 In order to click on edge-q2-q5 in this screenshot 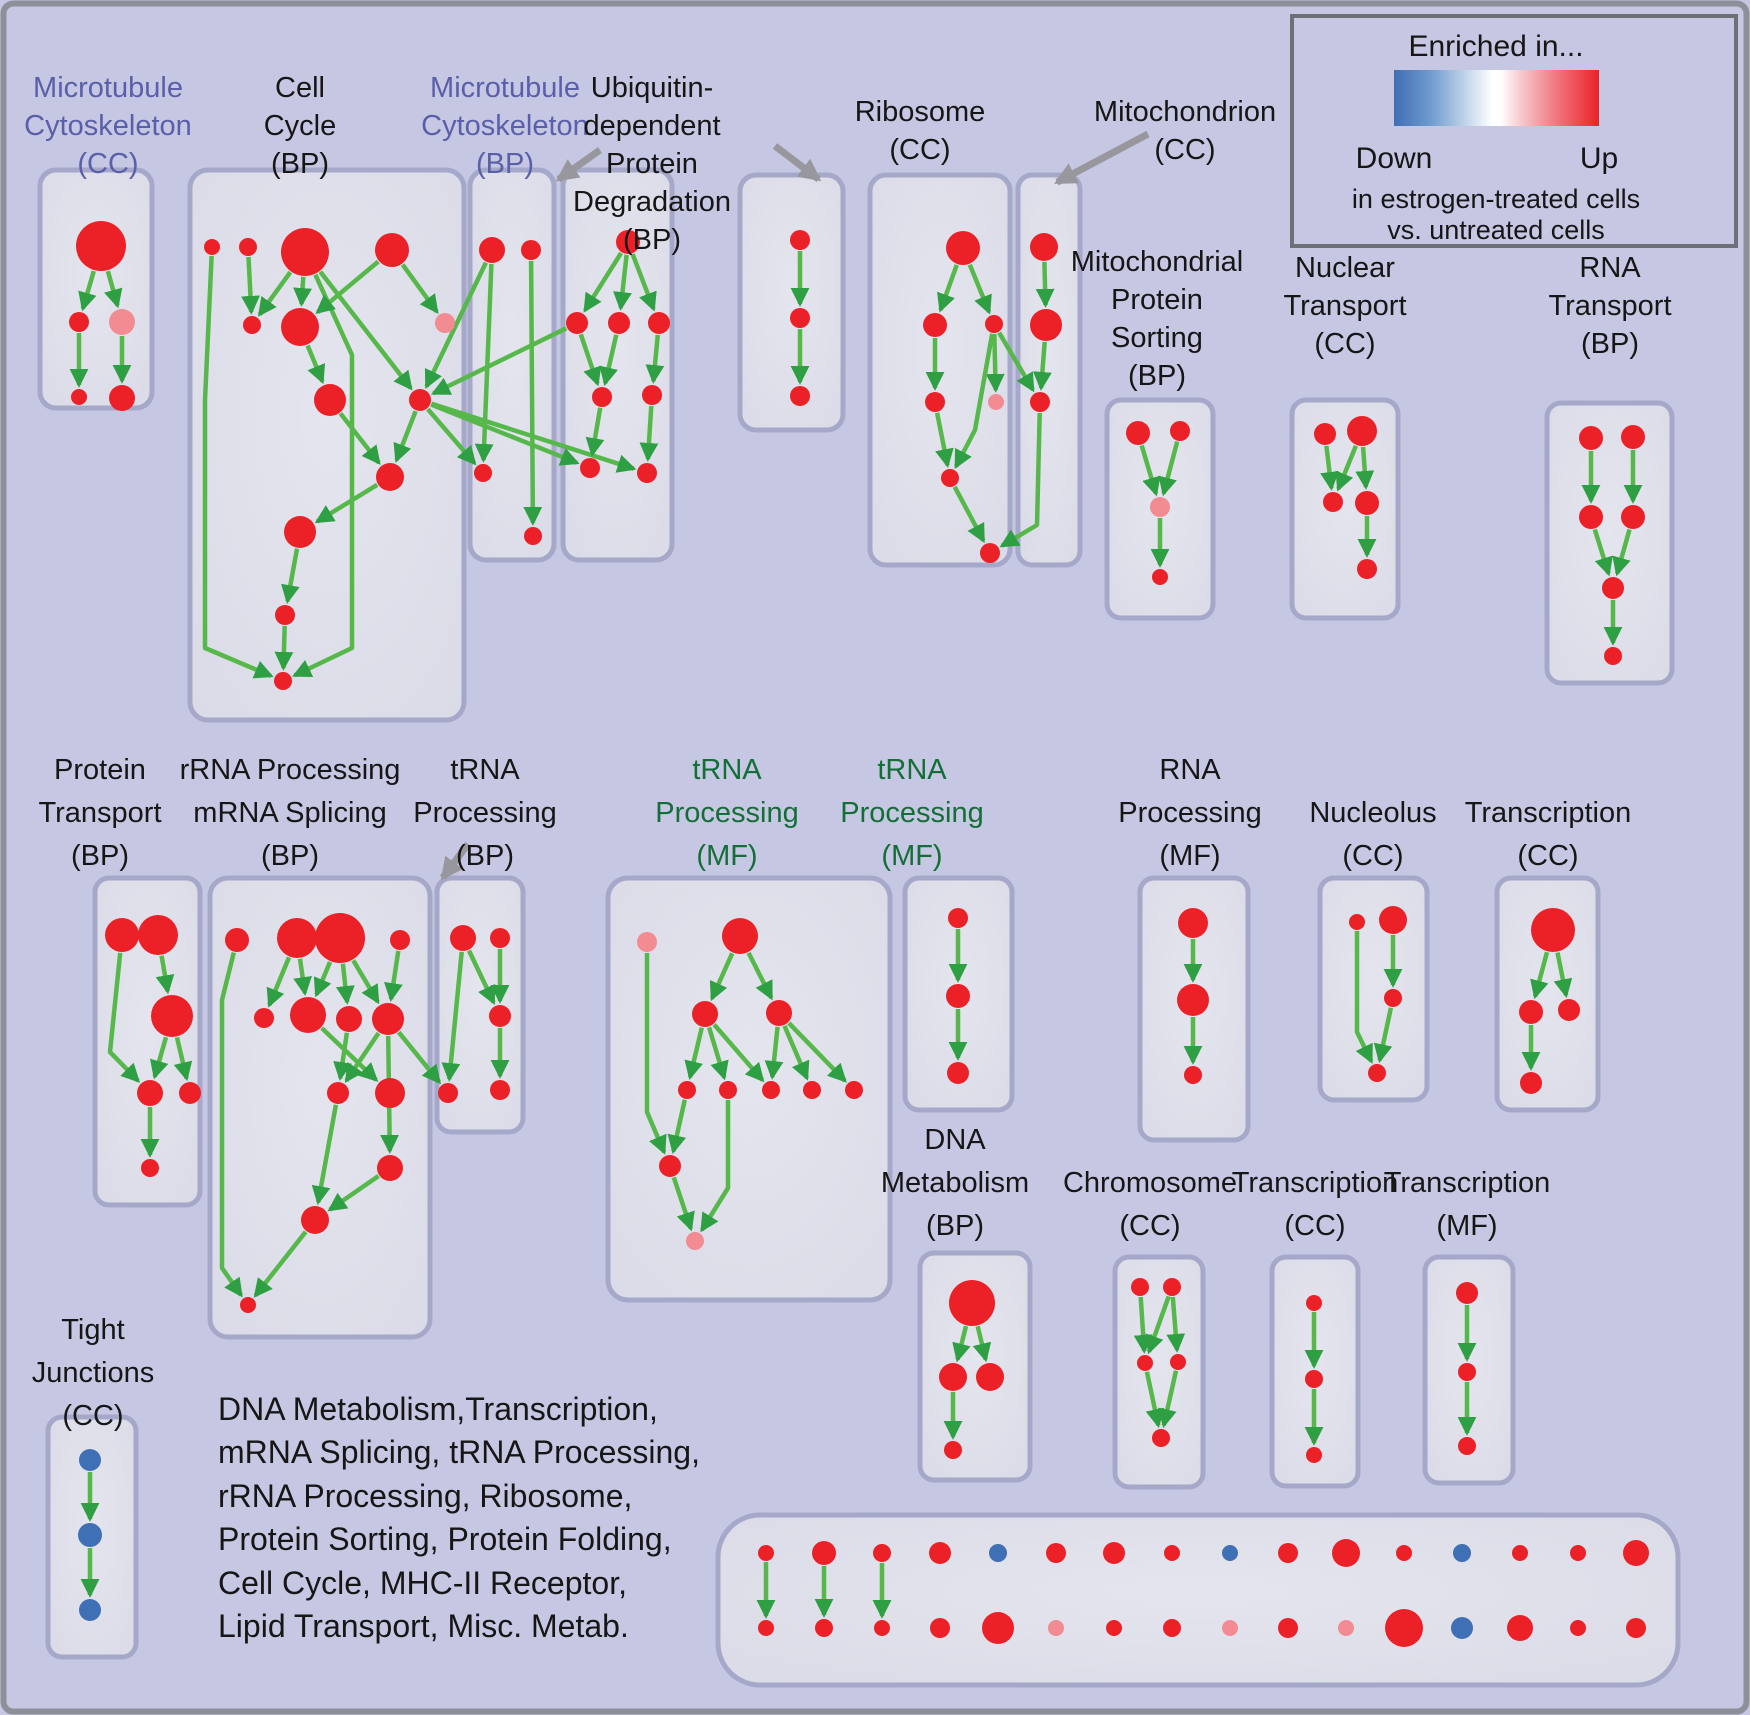, I will do `click(279, 982)`.